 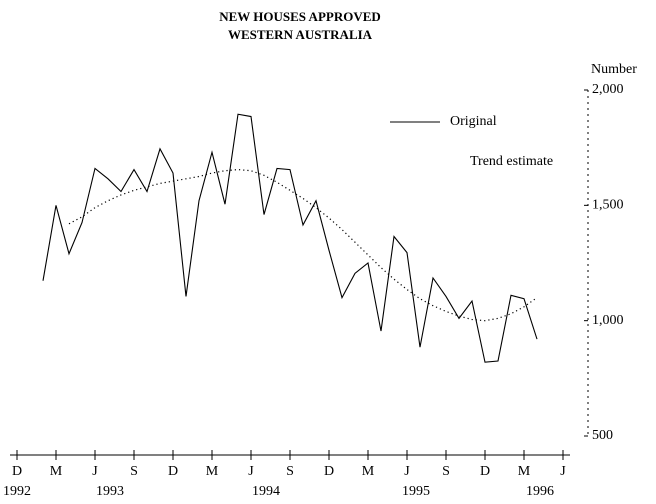 I want to click on year-label: 1994, so click(x=266, y=491).